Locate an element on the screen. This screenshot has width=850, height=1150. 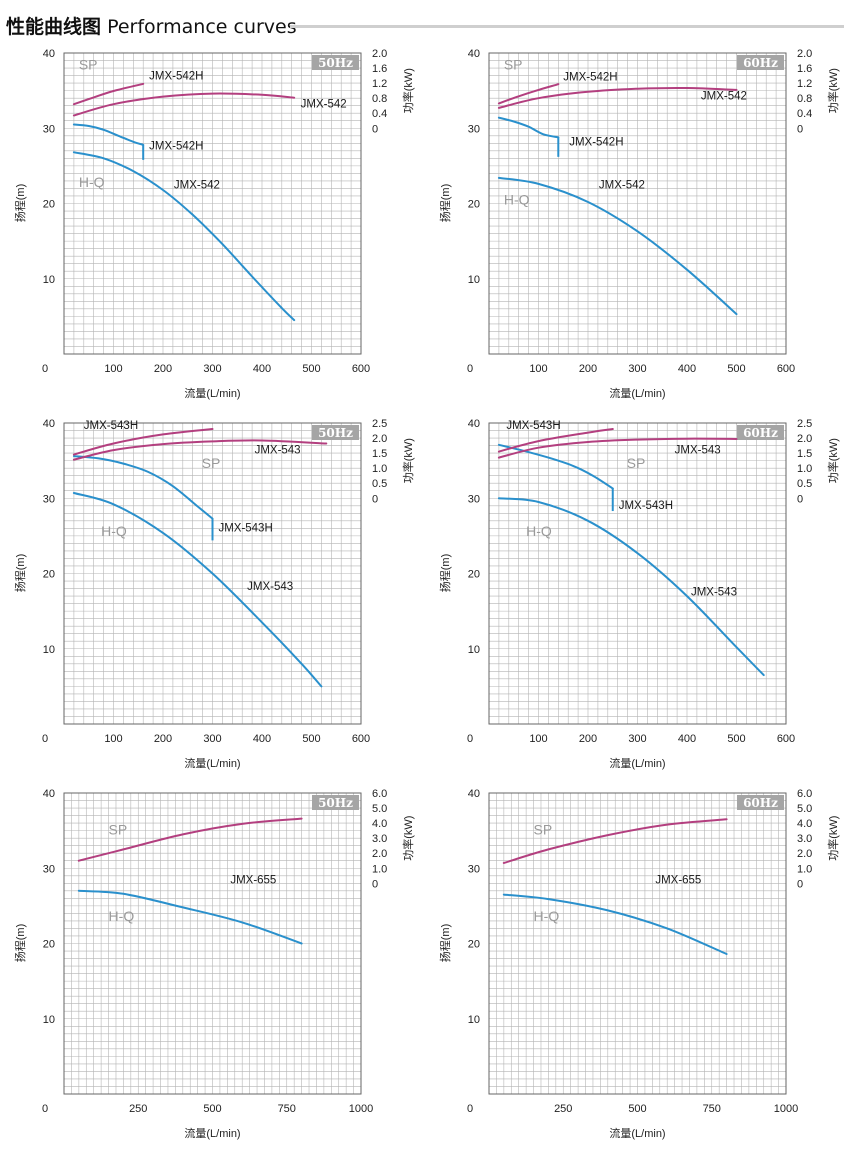
power-curve-jmx-543h is located at coordinates (555, 440).